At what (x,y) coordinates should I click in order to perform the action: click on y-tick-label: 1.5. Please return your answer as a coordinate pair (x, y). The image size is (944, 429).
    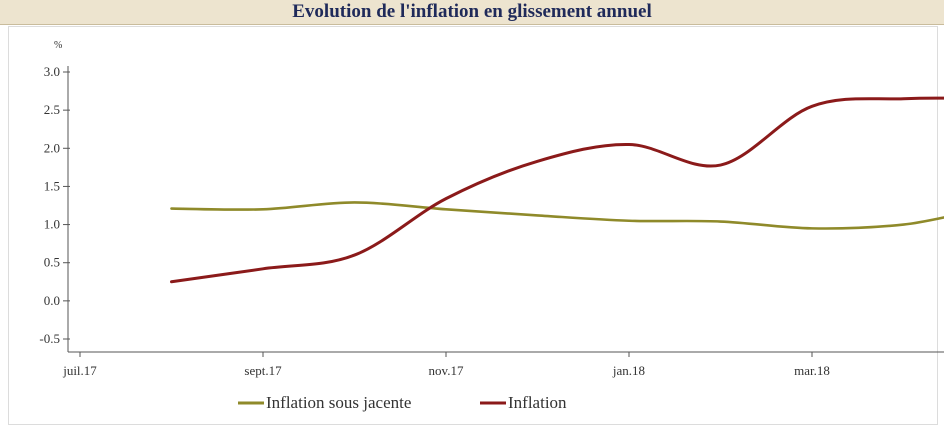
    Looking at the image, I should click on (52, 185).